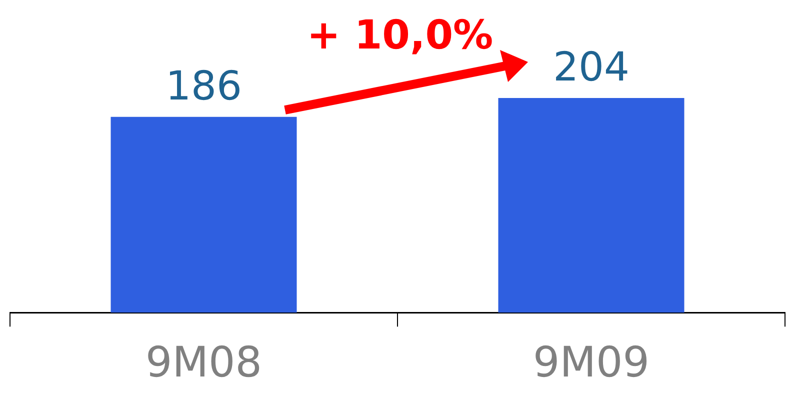 This screenshot has height=413, width=787. What do you see at coordinates (204, 362) in the screenshot?
I see `x-tick-label: 9M08` at bounding box center [204, 362].